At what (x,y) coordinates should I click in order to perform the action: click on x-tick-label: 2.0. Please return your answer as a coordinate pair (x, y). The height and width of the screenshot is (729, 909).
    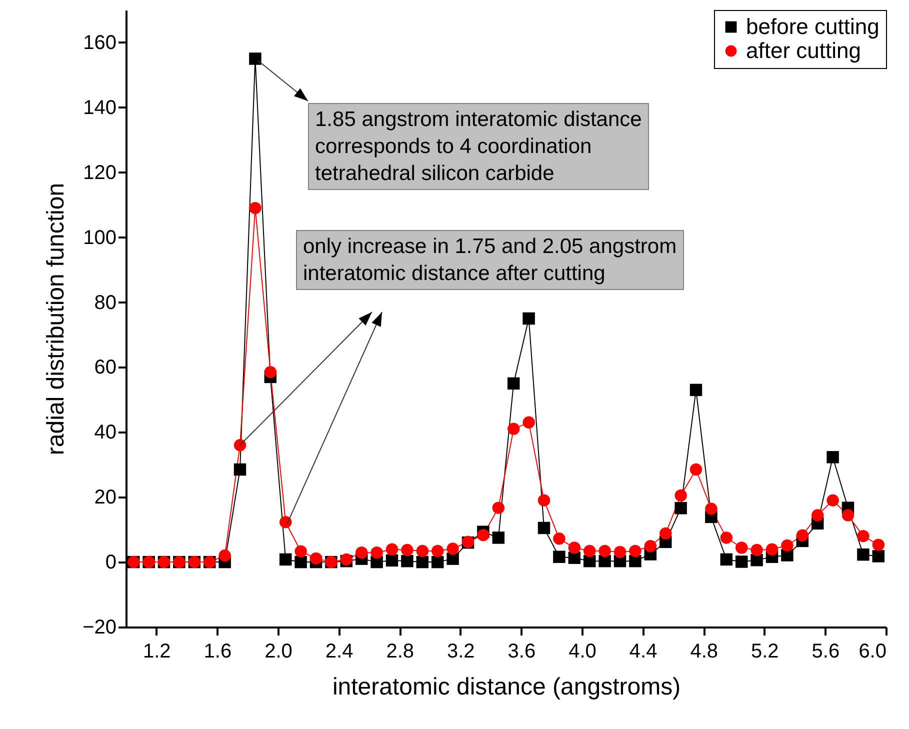
    Looking at the image, I should click on (278, 651).